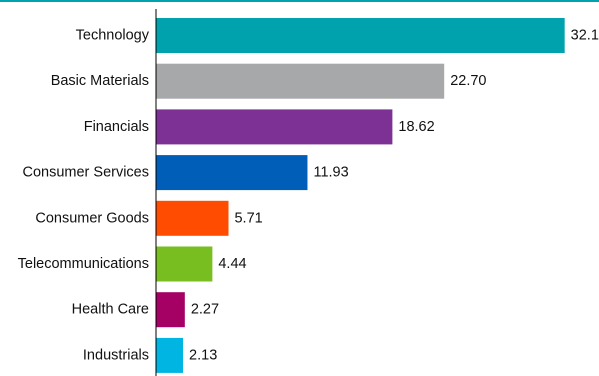 This screenshot has width=599, height=376. I want to click on value-label: 2.27, so click(205, 310).